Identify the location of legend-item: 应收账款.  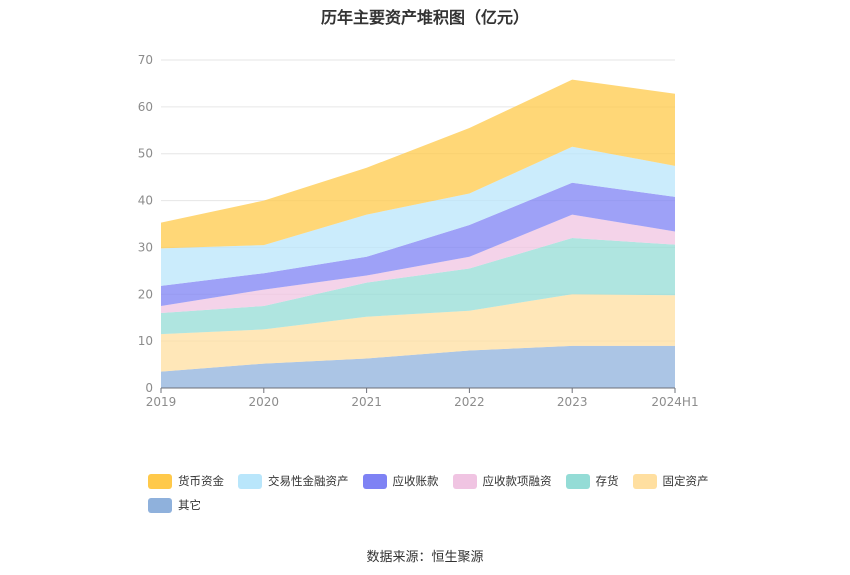
(400, 481).